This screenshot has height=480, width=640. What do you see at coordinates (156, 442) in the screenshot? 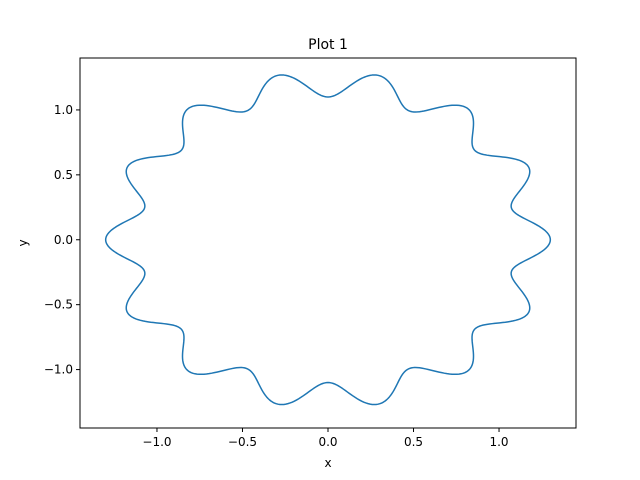
I see `x-tick-label: −1.0` at bounding box center [156, 442].